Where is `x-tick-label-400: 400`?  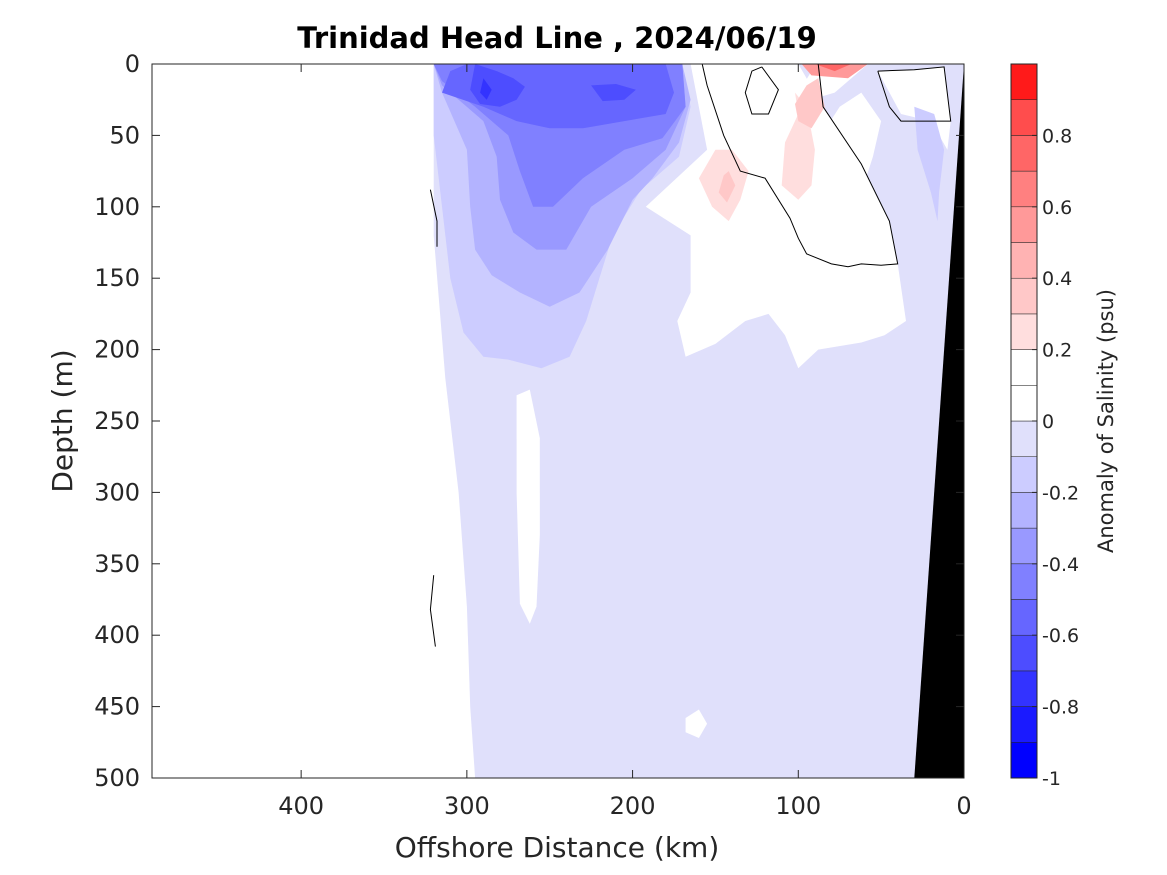
x-tick-label-400: 400 is located at coordinates (301, 806).